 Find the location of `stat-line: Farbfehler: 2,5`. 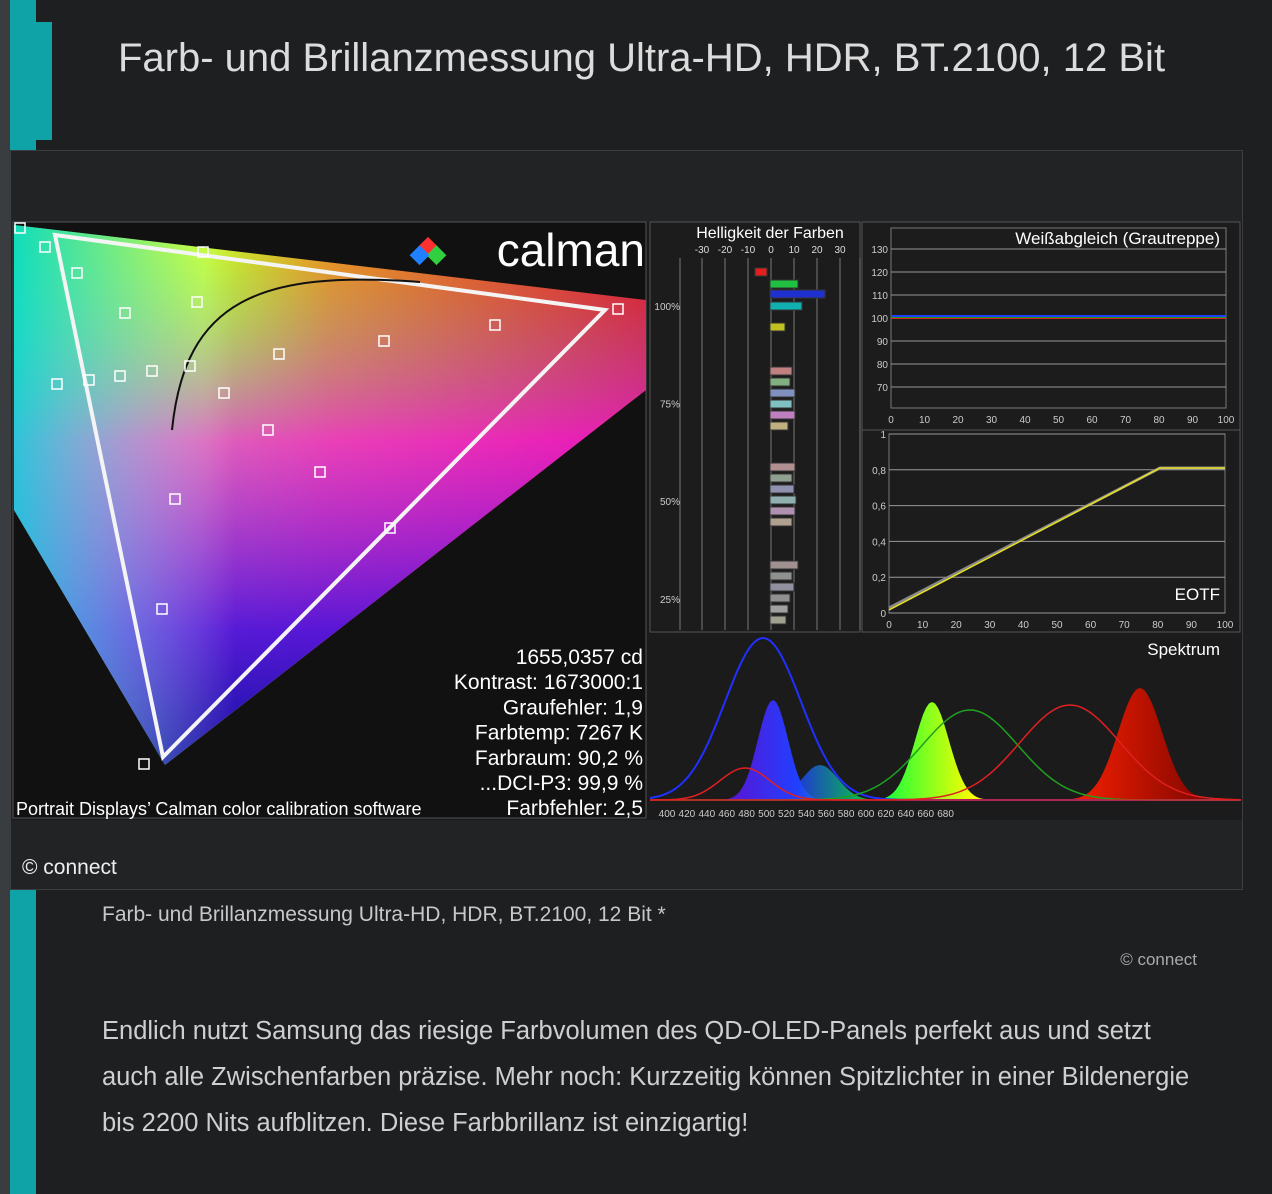

stat-line: Farbfehler: 2,5 is located at coordinates (574, 808).